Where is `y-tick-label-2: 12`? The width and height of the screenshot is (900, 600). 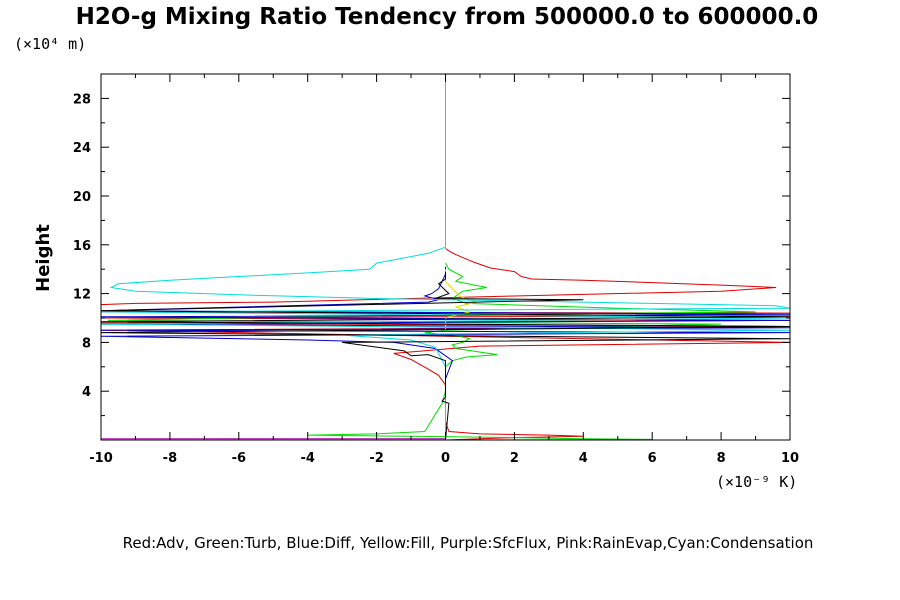 y-tick-label-2: 12 is located at coordinates (82, 295).